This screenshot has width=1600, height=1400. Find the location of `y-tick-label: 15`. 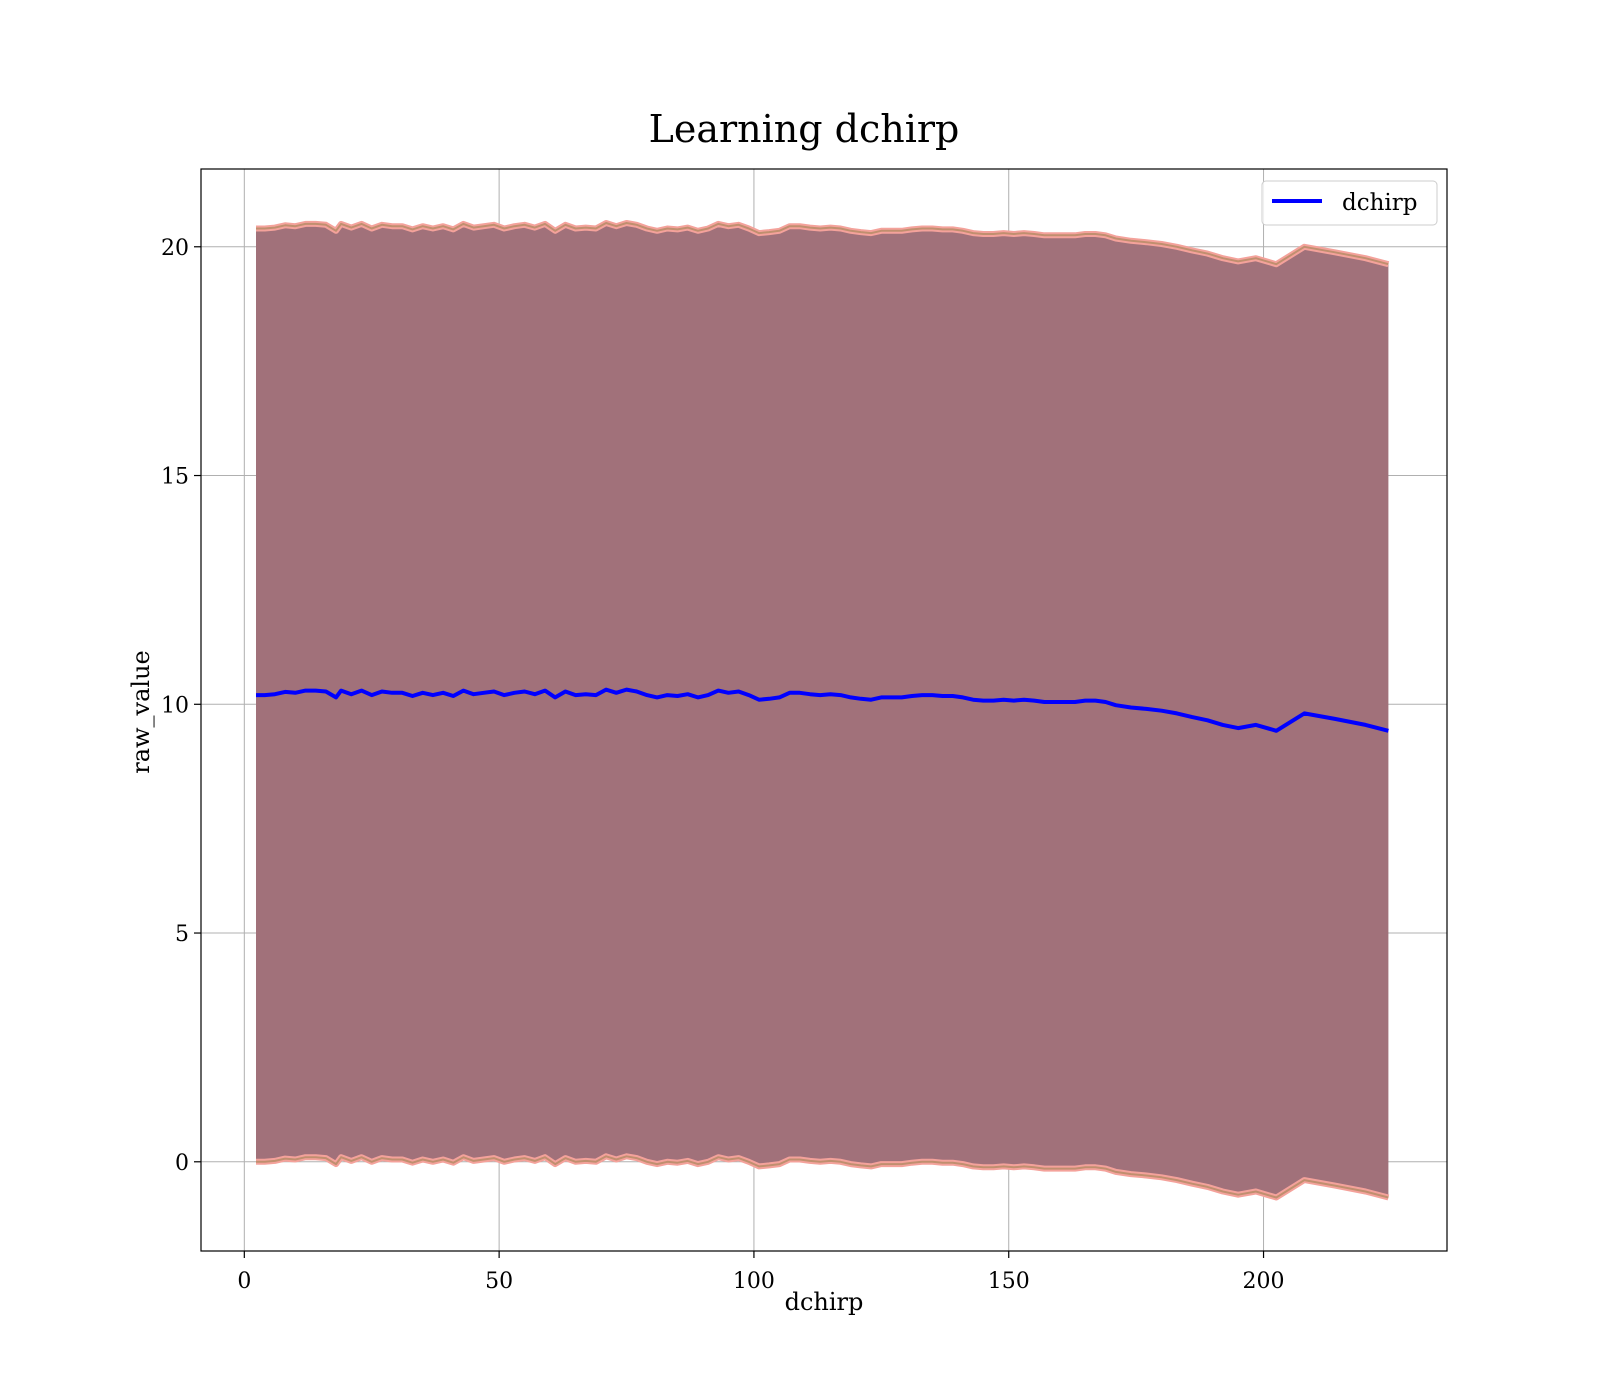

y-tick-label: 15 is located at coordinates (175, 477).